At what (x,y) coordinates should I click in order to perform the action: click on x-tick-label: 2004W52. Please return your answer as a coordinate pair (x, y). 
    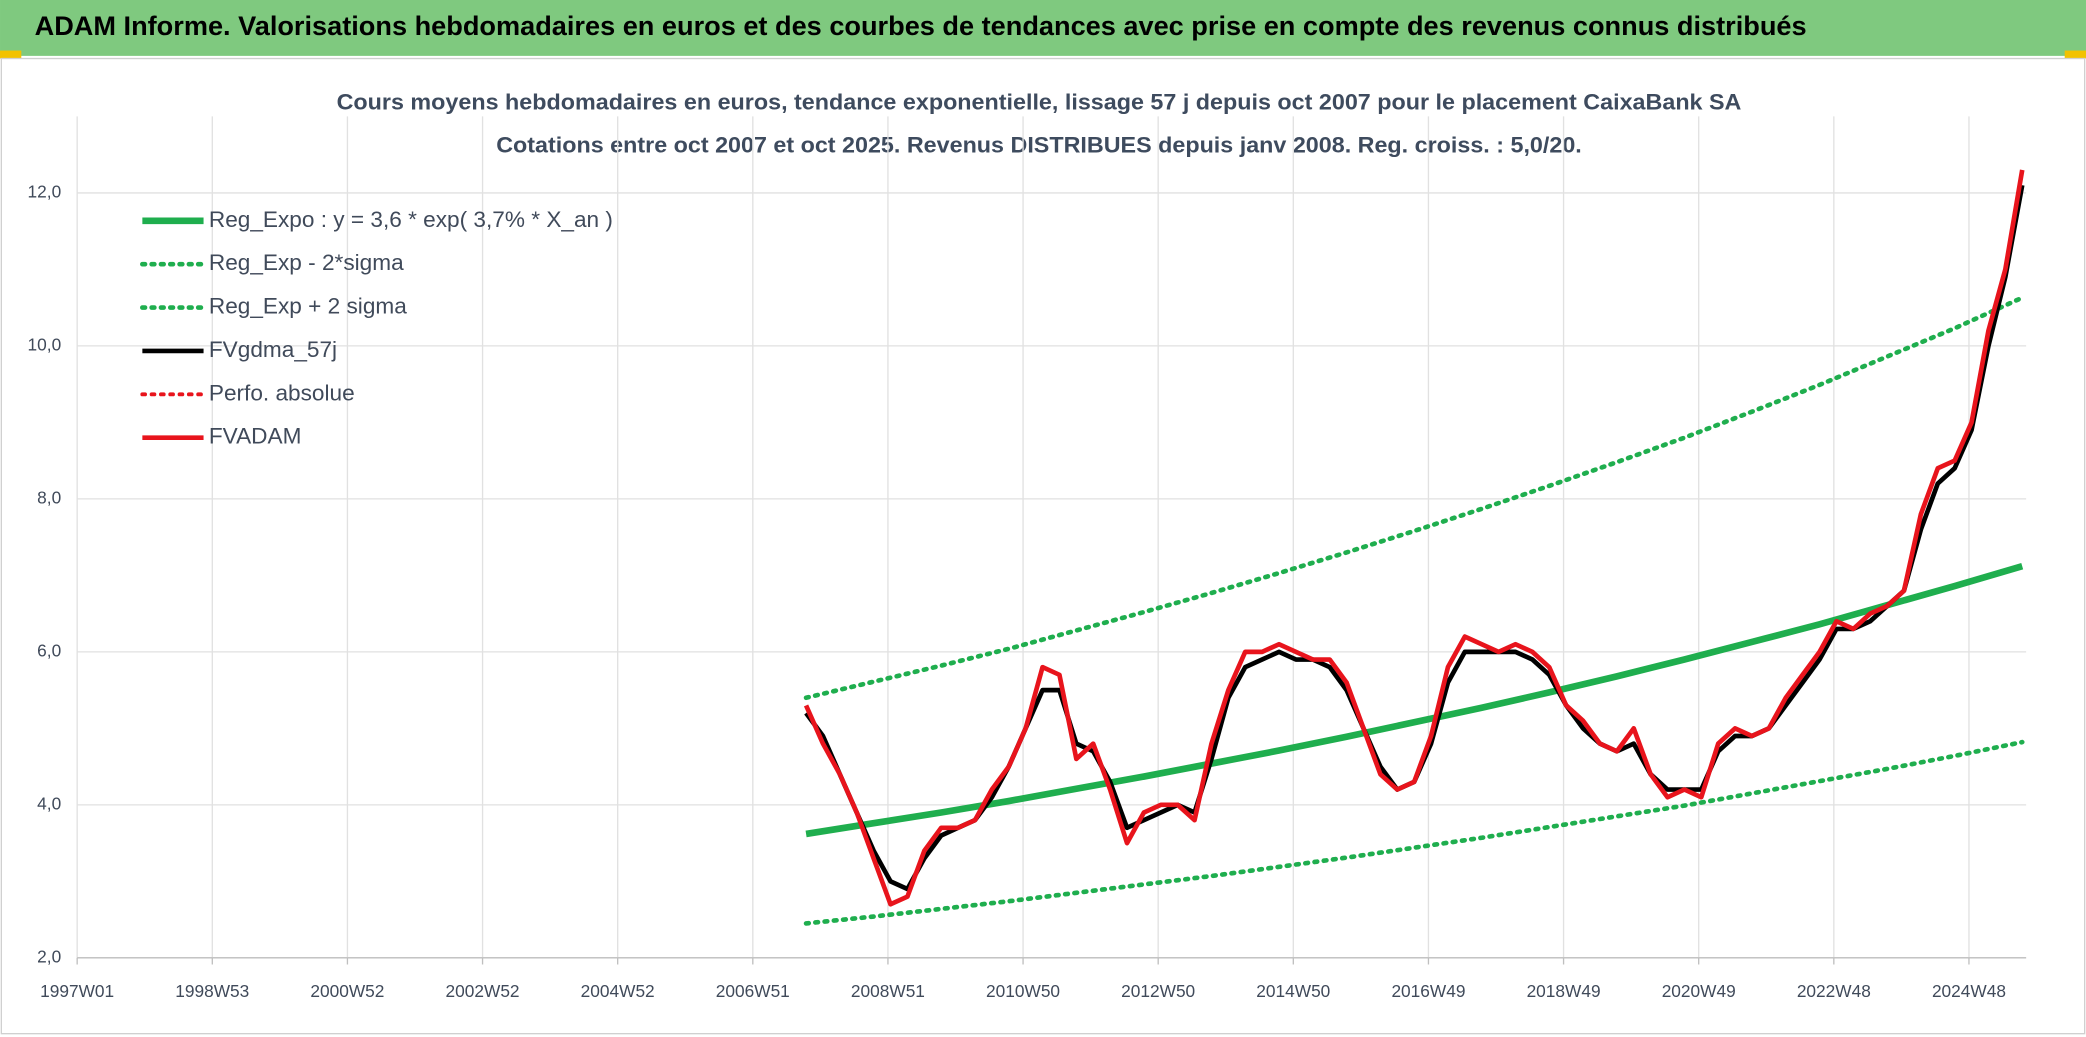
    Looking at the image, I should click on (618, 991).